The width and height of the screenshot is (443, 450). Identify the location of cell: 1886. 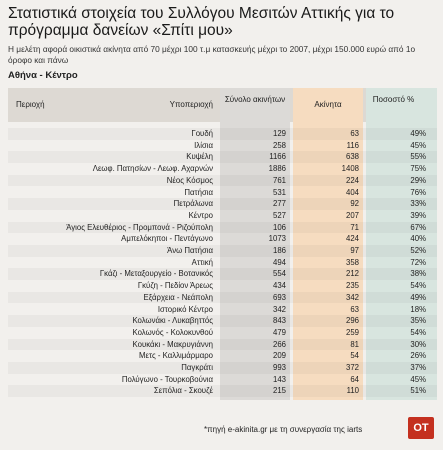
(277, 169).